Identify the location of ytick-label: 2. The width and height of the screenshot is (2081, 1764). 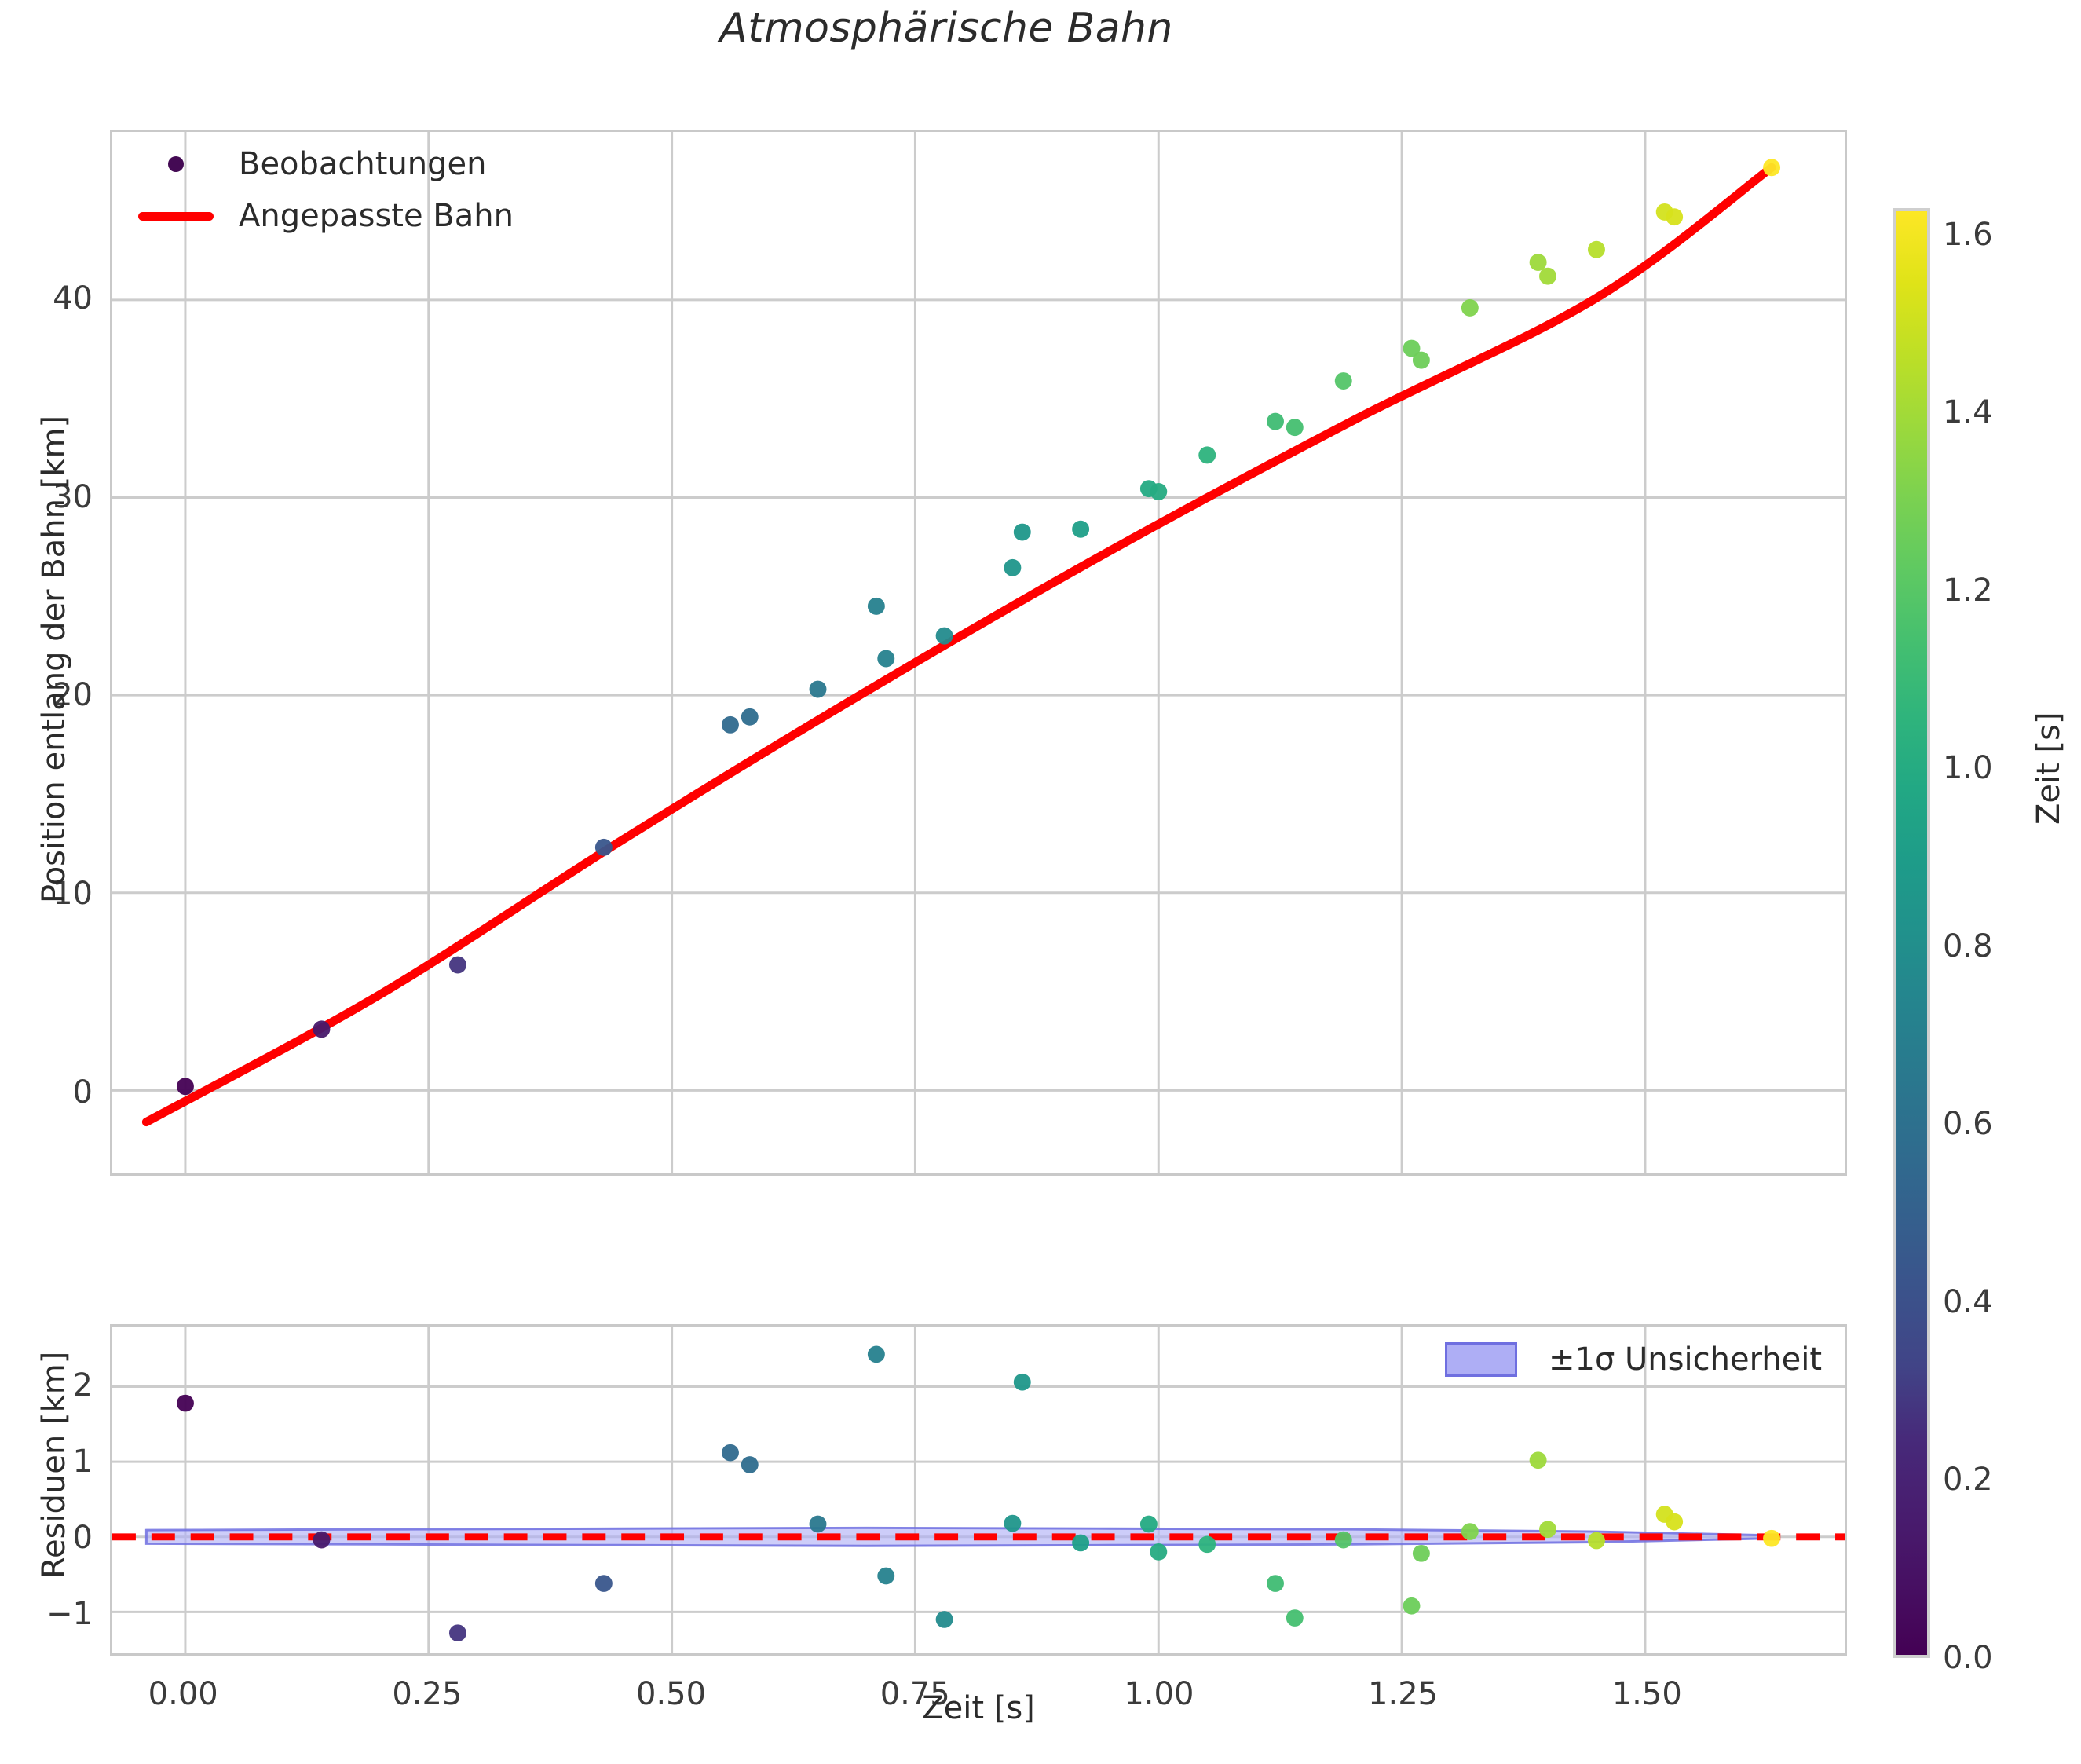
(82, 1386).